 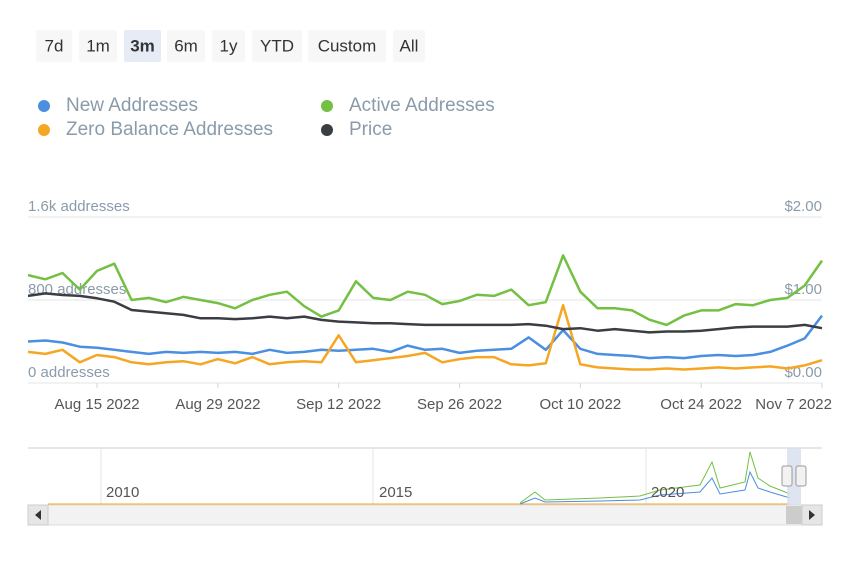 I want to click on navigator-selection, so click(x=794, y=476).